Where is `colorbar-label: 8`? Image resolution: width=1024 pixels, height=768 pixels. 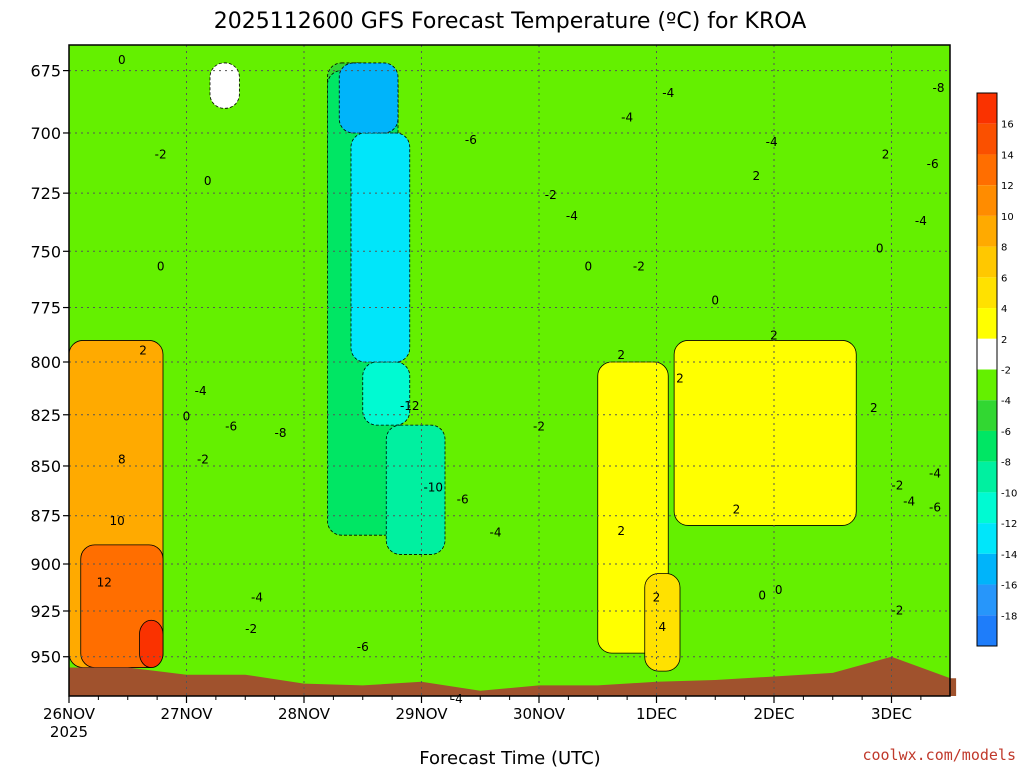 colorbar-label: 8 is located at coordinates (1004, 248).